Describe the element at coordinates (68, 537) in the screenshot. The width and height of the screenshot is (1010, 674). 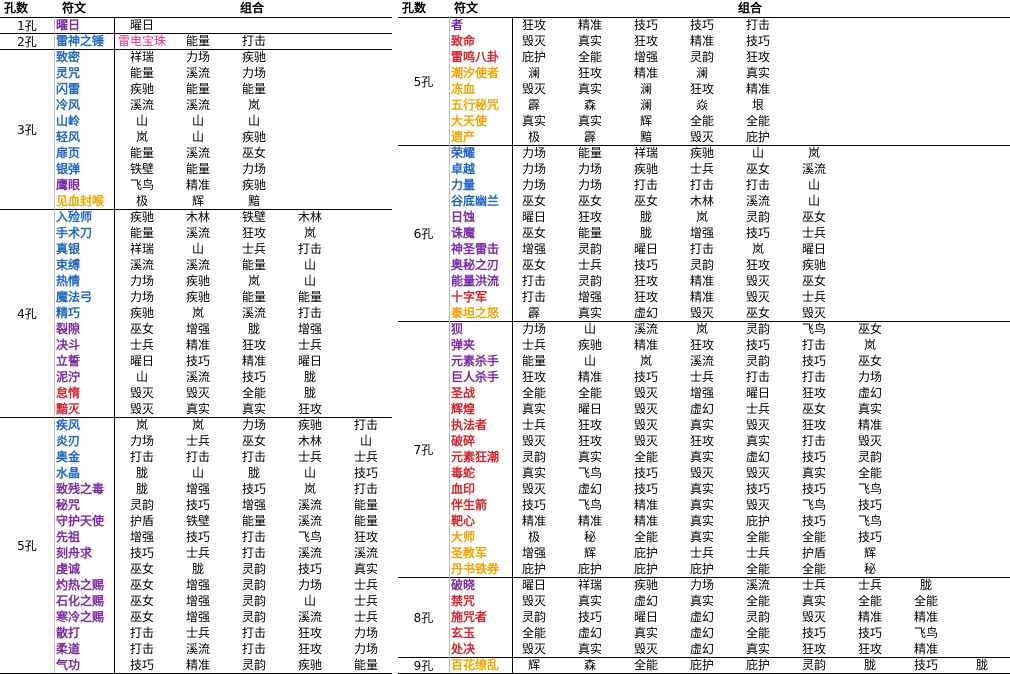
I see `rune-name: 先祖` at that location.